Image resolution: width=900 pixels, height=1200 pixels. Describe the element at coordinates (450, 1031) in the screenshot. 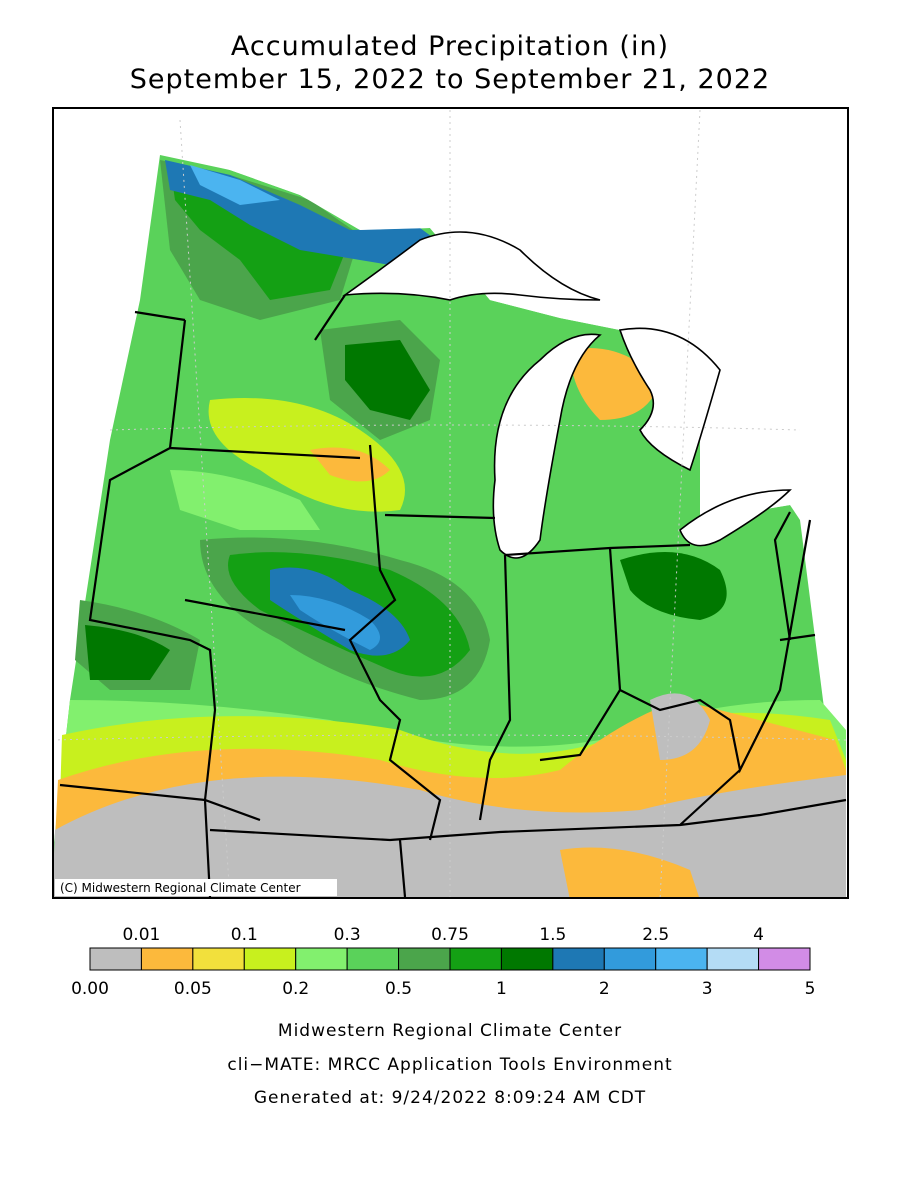

I see `footer-line: Midwestern Regional Climate Center` at that location.